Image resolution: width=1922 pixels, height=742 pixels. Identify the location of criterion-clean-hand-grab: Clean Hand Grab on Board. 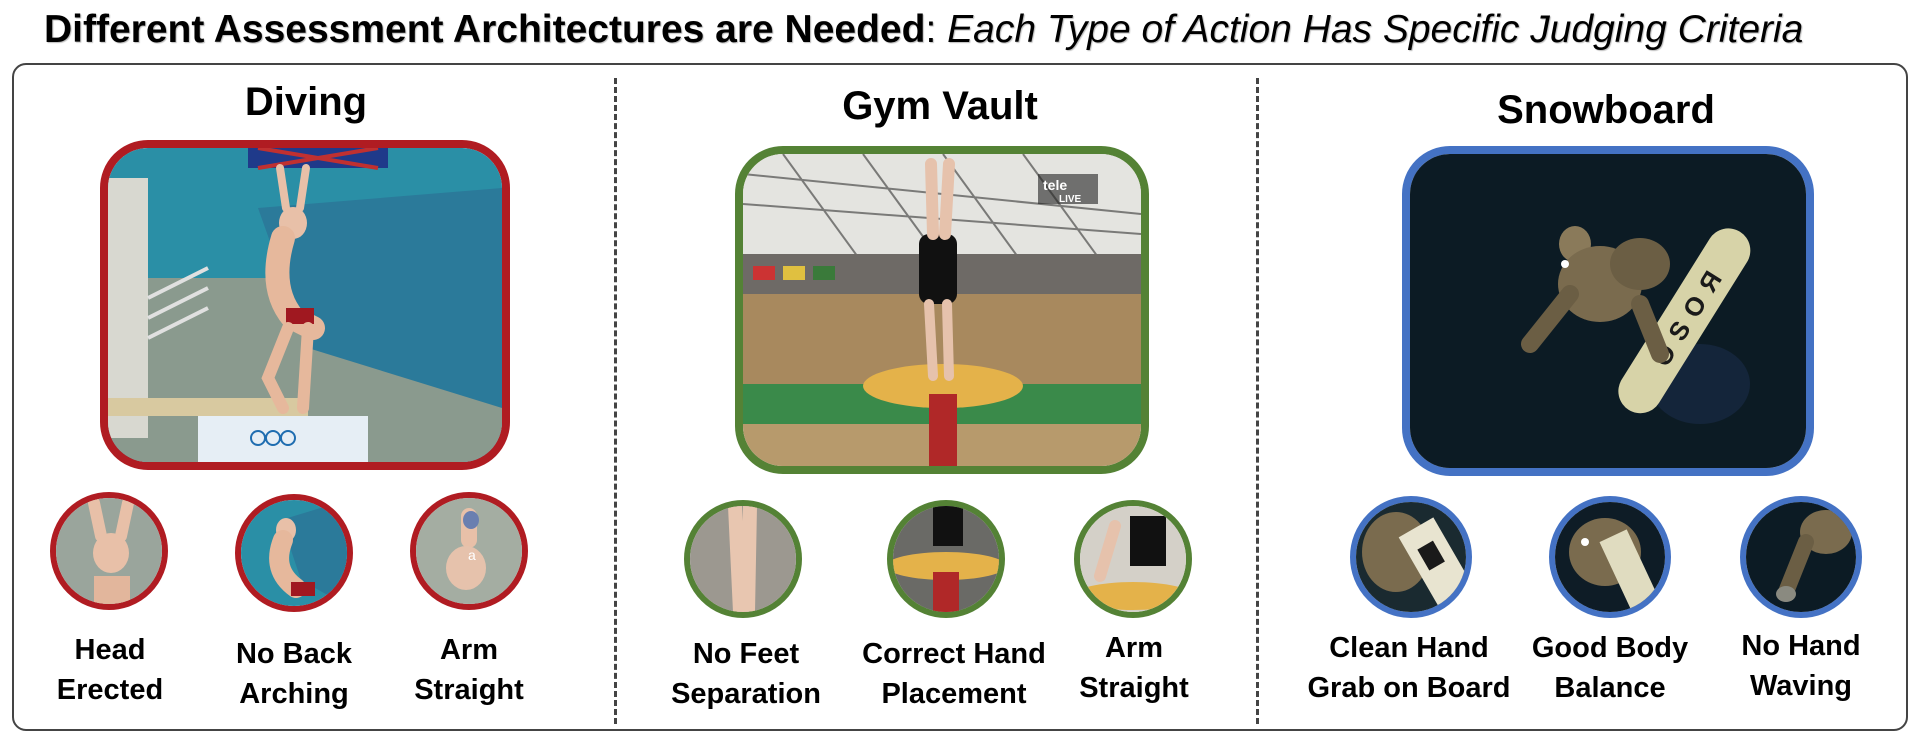
(1409, 668).